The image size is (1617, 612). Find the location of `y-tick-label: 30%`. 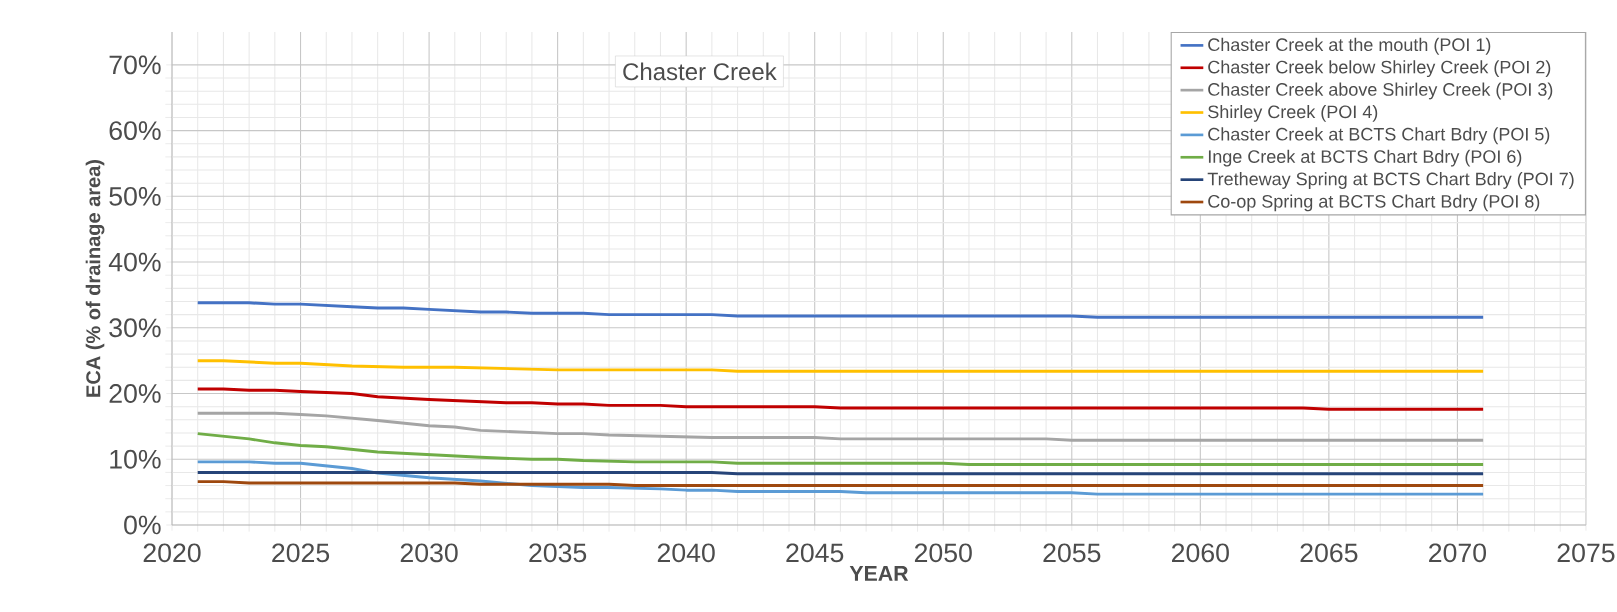

y-tick-label: 30% is located at coordinates (135, 328).